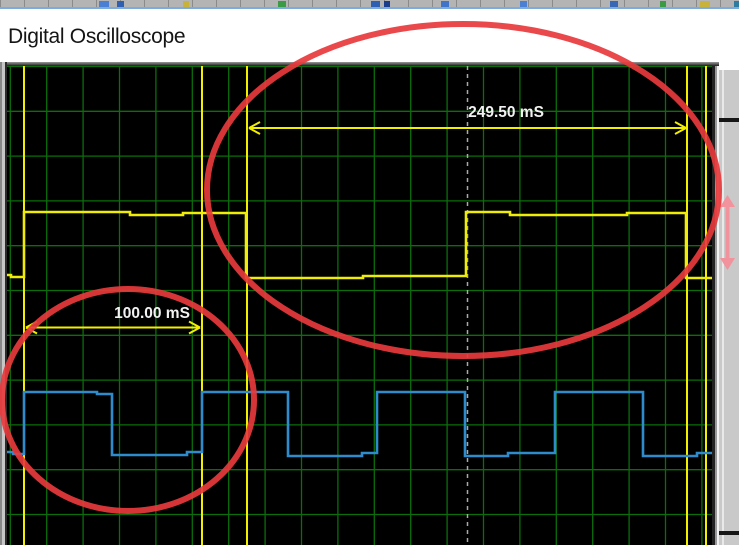  Describe the element at coordinates (369, 35) in the screenshot. I see `header-bar: Digital Oscilloscope` at that location.